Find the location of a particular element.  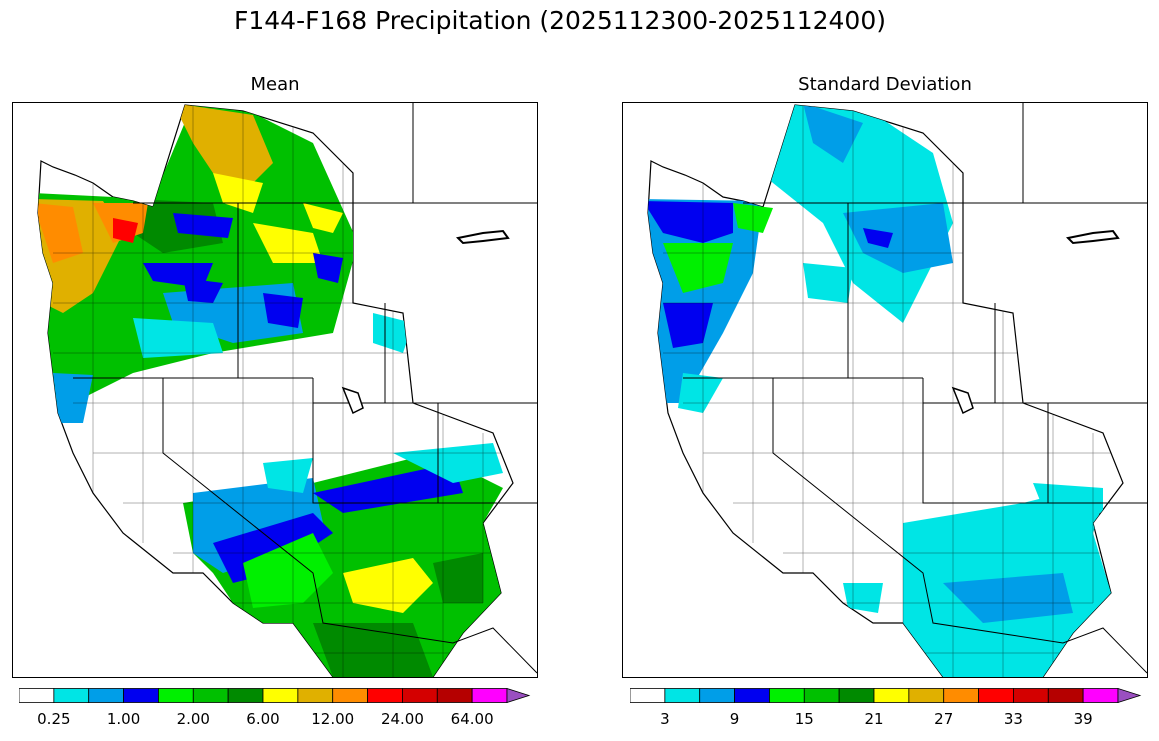

colorbar-tick-label: 1.00 is located at coordinates (123, 719).